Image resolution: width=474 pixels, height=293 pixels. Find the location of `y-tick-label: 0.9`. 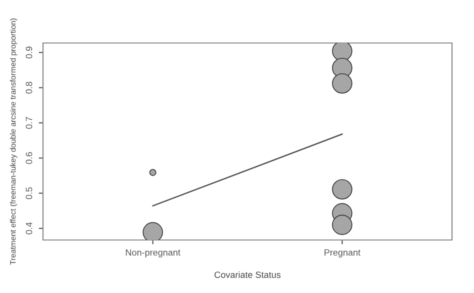

y-tick-label: 0.9 is located at coordinates (29, 52).